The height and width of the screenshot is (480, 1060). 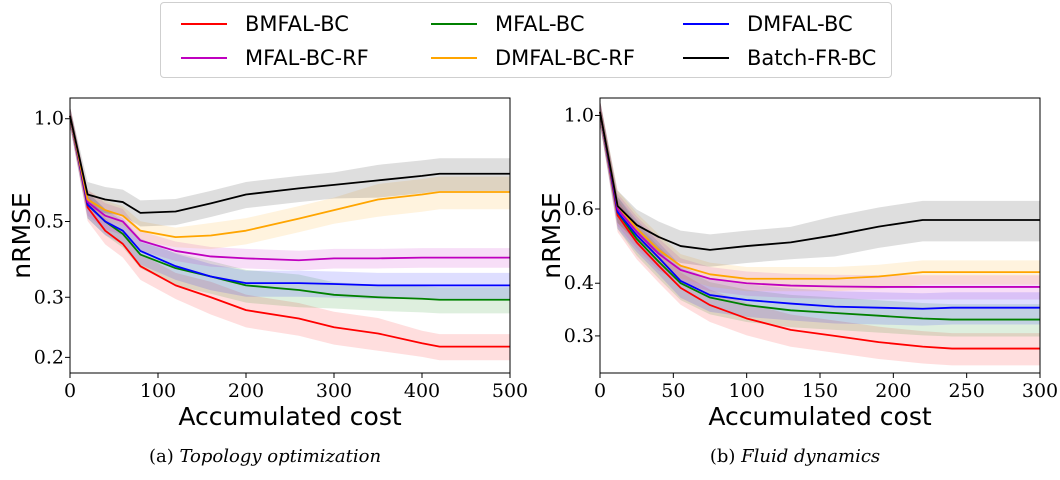 What do you see at coordinates (579, 209) in the screenshot?
I see `y-tick-label: 0.6` at bounding box center [579, 209].